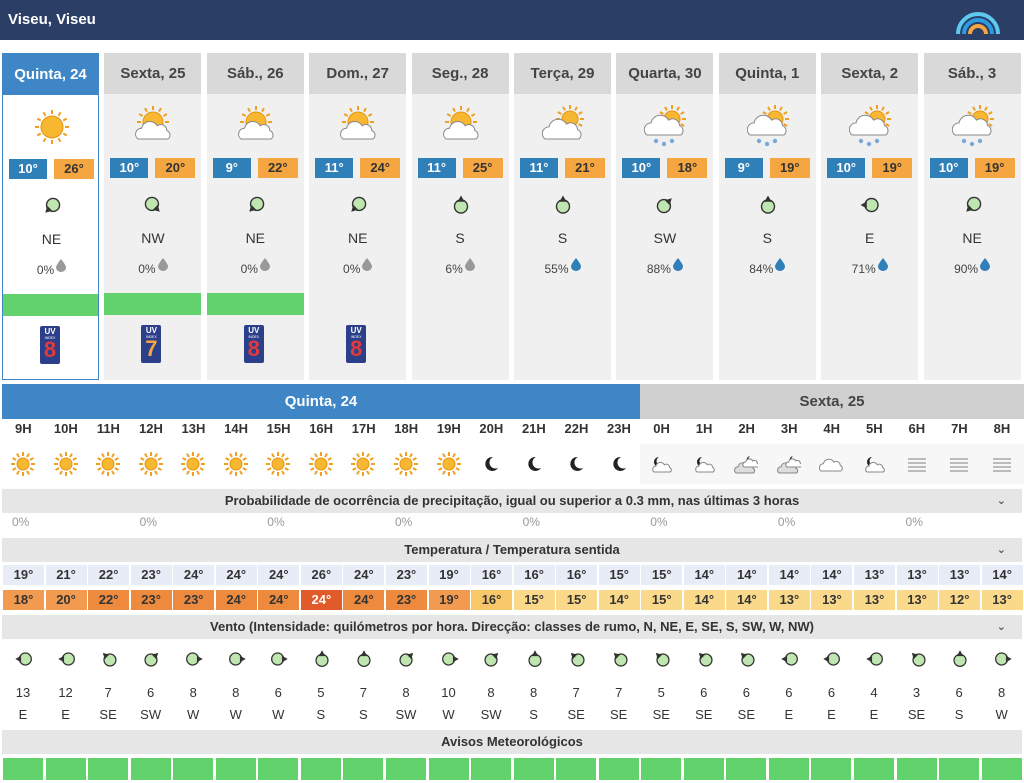 Image resolution: width=1024 pixels, height=783 pixels. What do you see at coordinates (960, 575) in the screenshot?
I see `temperature-value: 13°` at bounding box center [960, 575].